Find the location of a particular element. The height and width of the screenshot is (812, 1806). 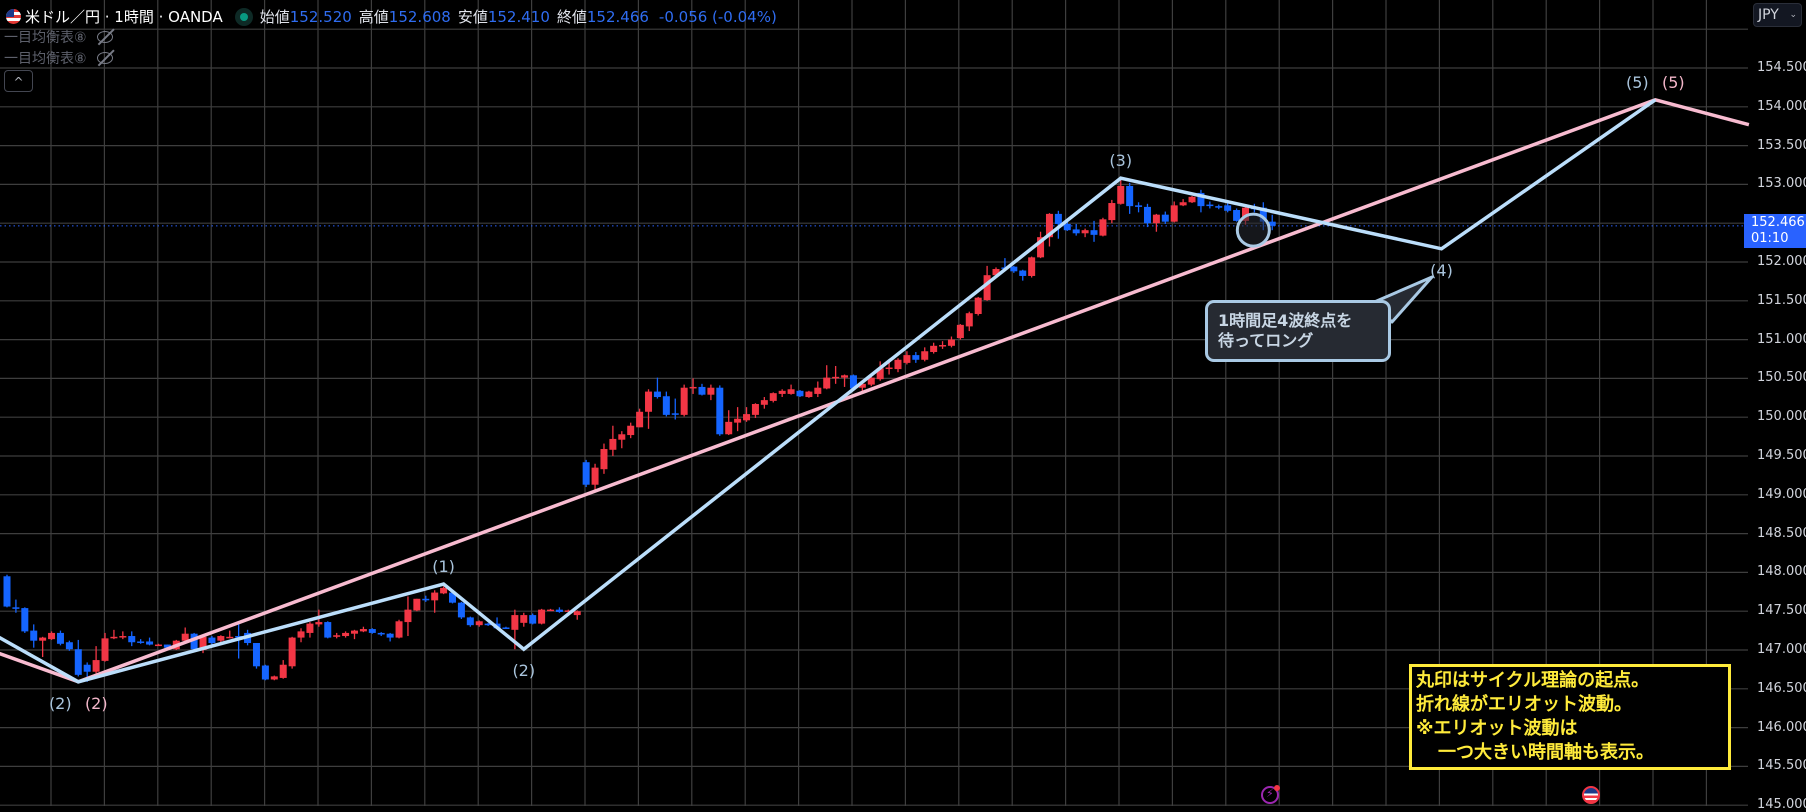

market-open-dot-icon is located at coordinates (243, 16).